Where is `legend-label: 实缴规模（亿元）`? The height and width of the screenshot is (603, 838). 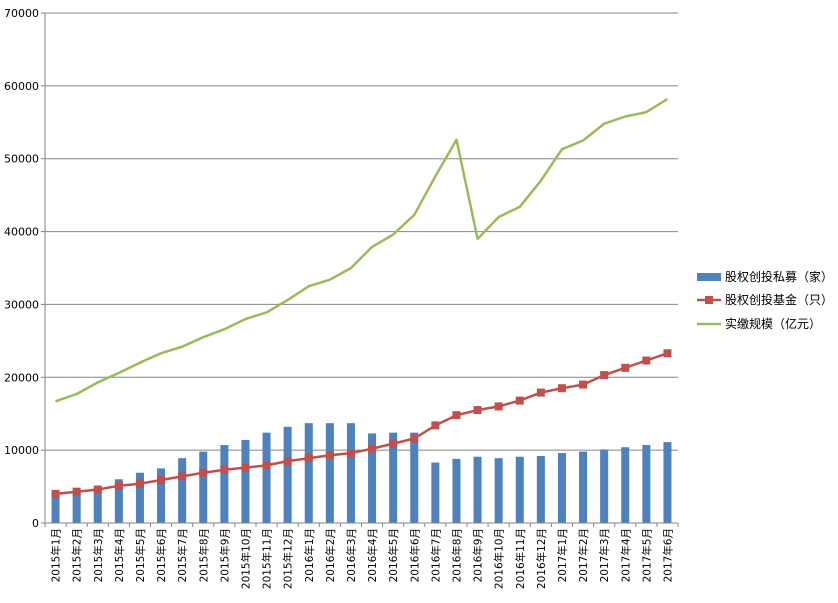
legend-label: 实缴规模（亿元） is located at coordinates (773, 323).